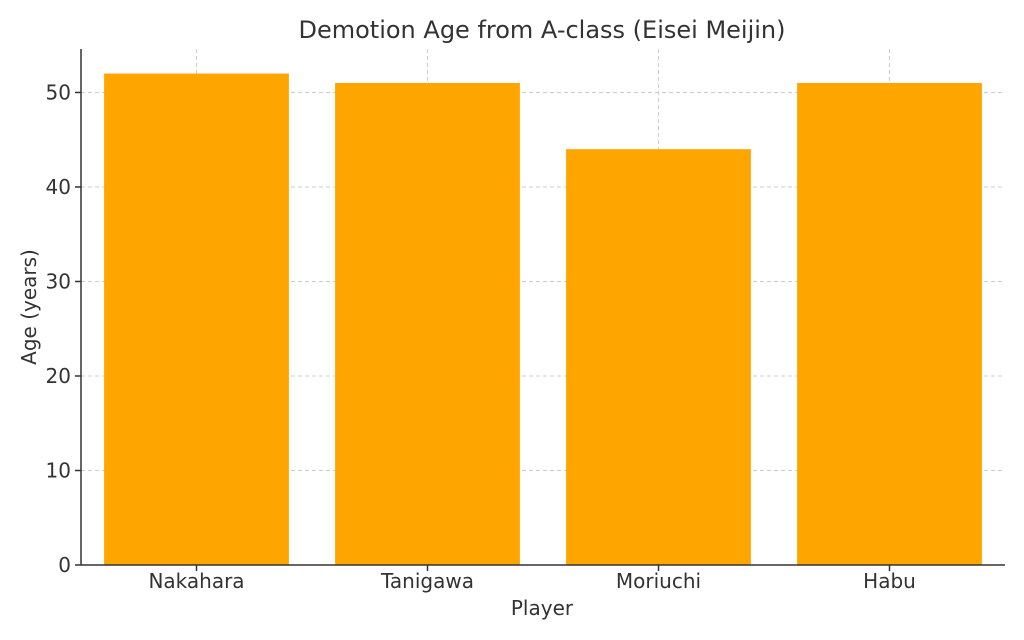 The width and height of the screenshot is (1024, 640). Describe the element at coordinates (427, 324) in the screenshot. I see `bar-tanigawa` at that location.